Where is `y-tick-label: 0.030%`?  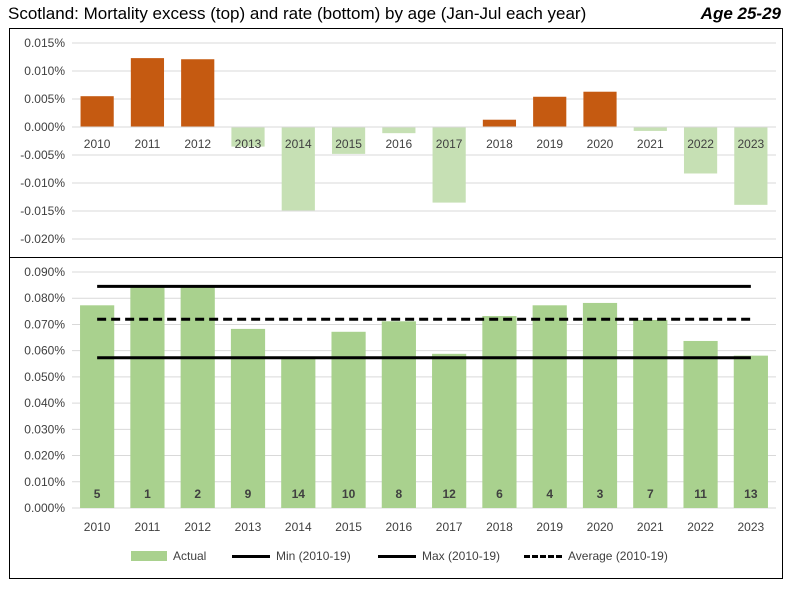 y-tick-label: 0.030% is located at coordinates (44, 429).